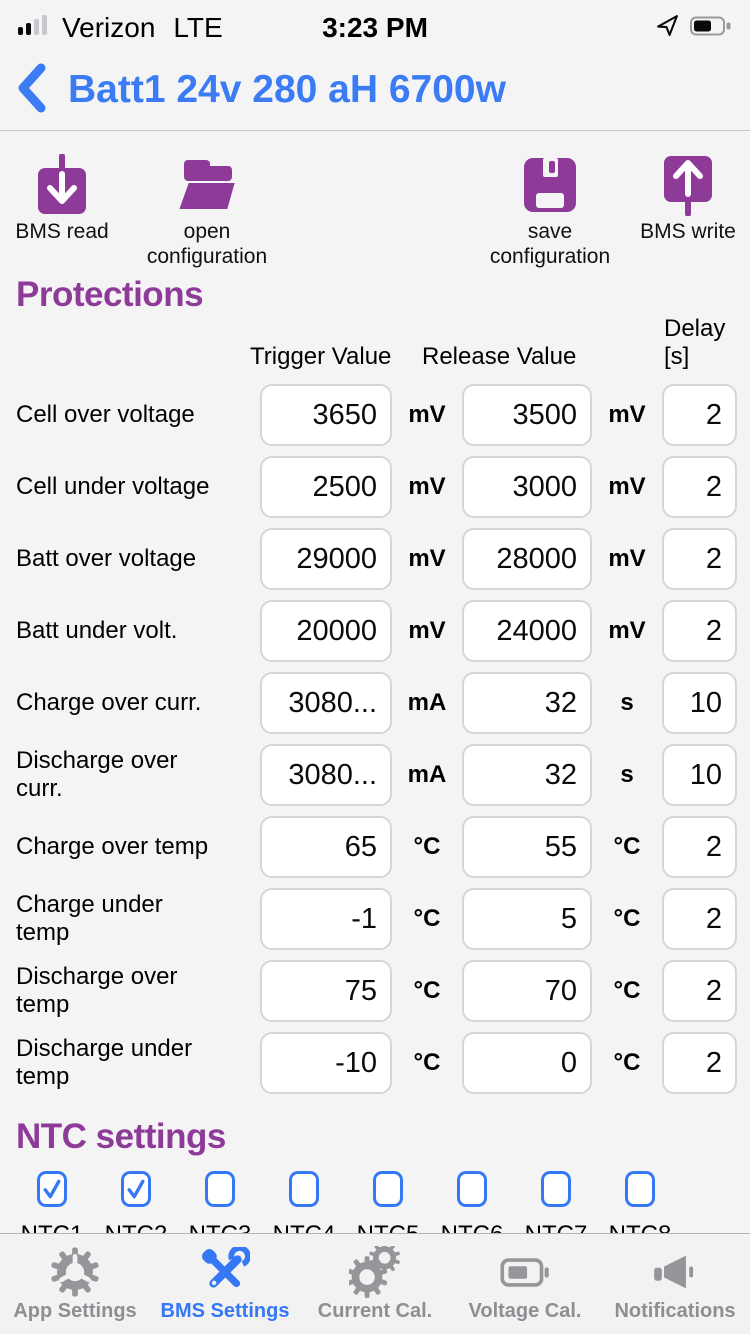 This screenshot has width=750, height=1334. I want to click on back-button, so click(38, 90).